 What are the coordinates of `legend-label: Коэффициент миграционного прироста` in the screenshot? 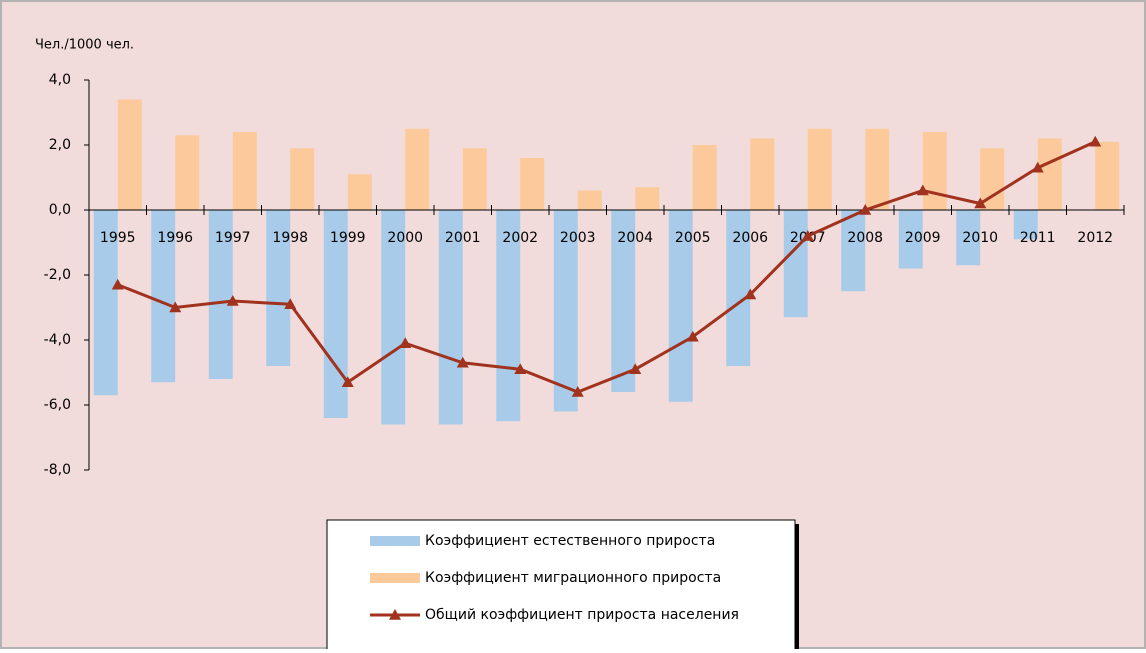 It's located at (573, 578).